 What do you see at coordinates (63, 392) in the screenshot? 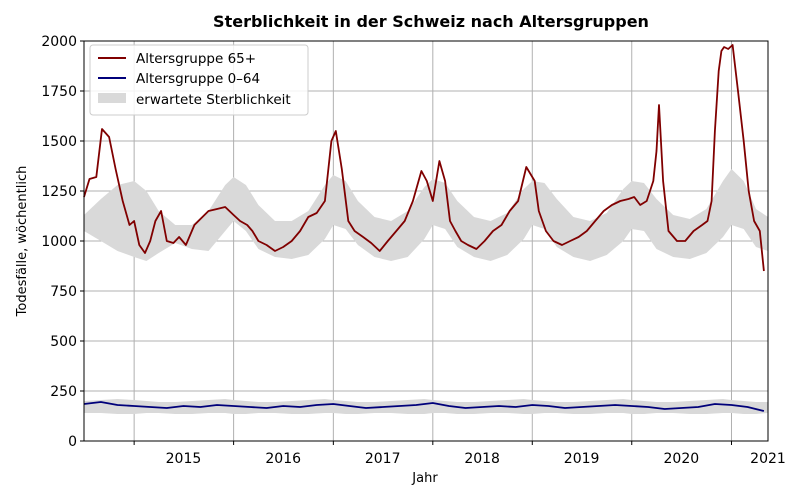
I see `y-tick-label: 250` at bounding box center [63, 392].